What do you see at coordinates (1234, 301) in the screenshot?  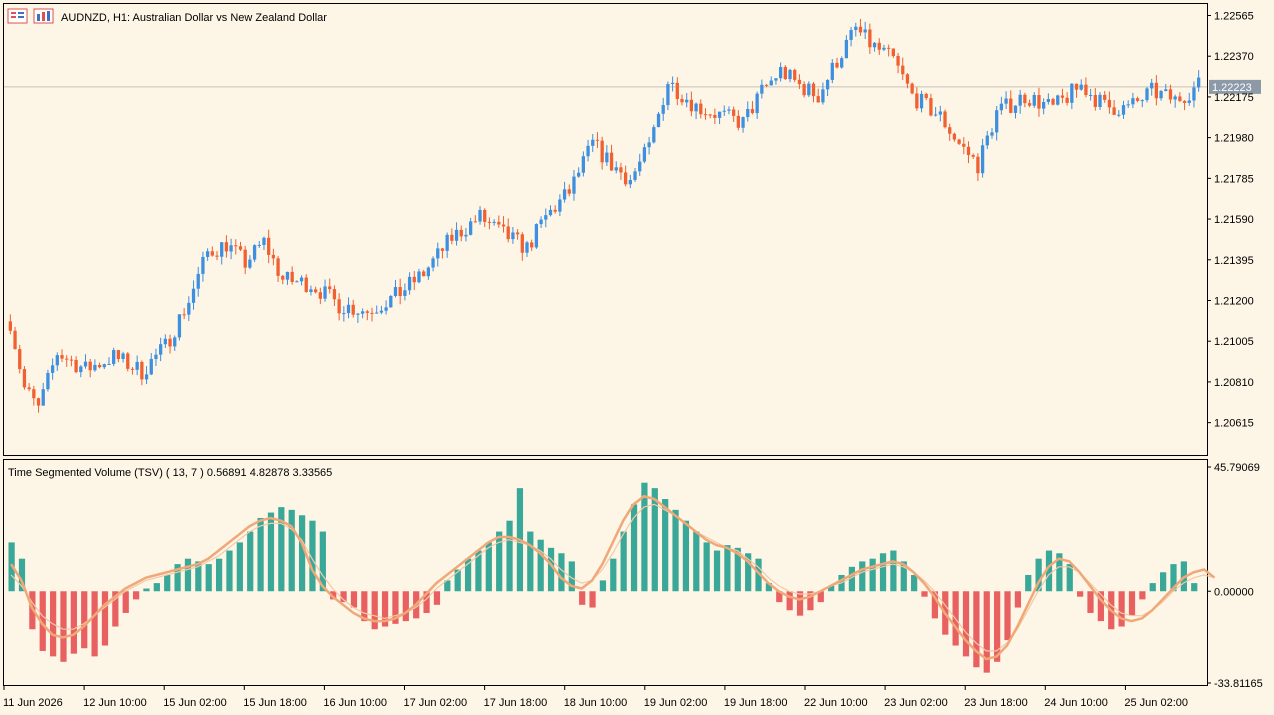 I see `price-tick-label: 1.21200` at bounding box center [1234, 301].